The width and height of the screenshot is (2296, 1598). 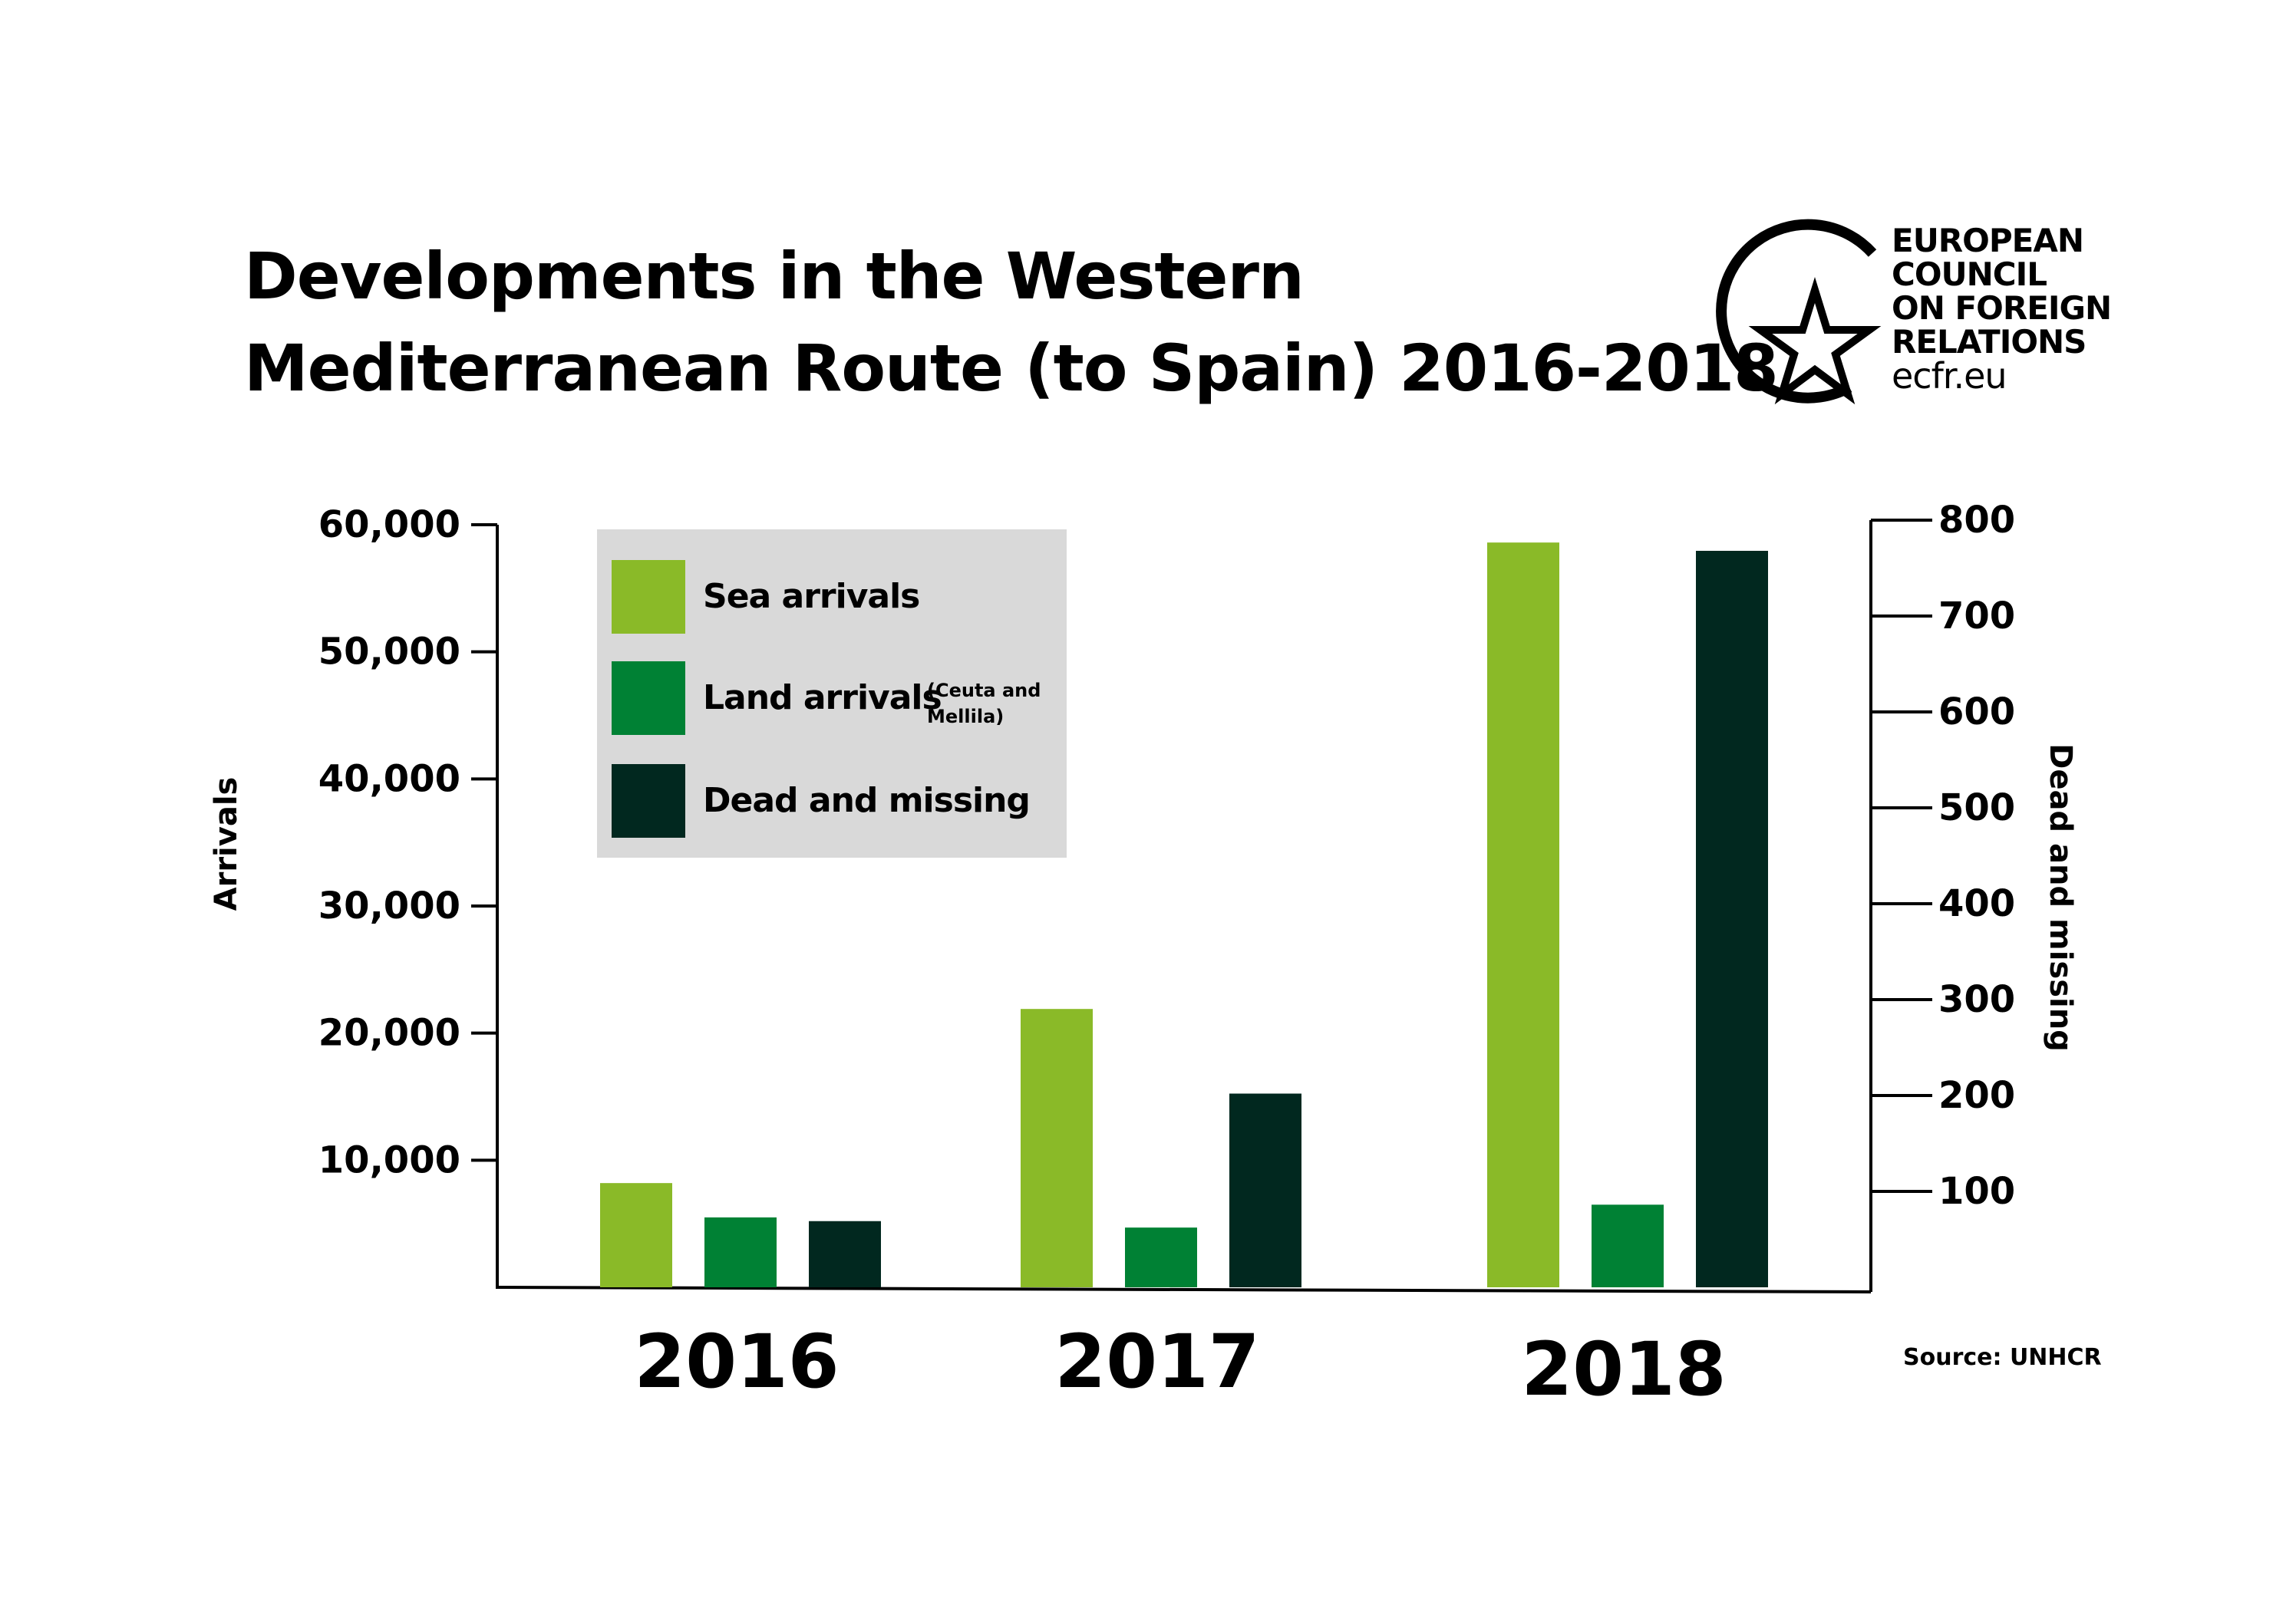 I want to click on logo-line-2: COUNCIL, so click(x=1969, y=274).